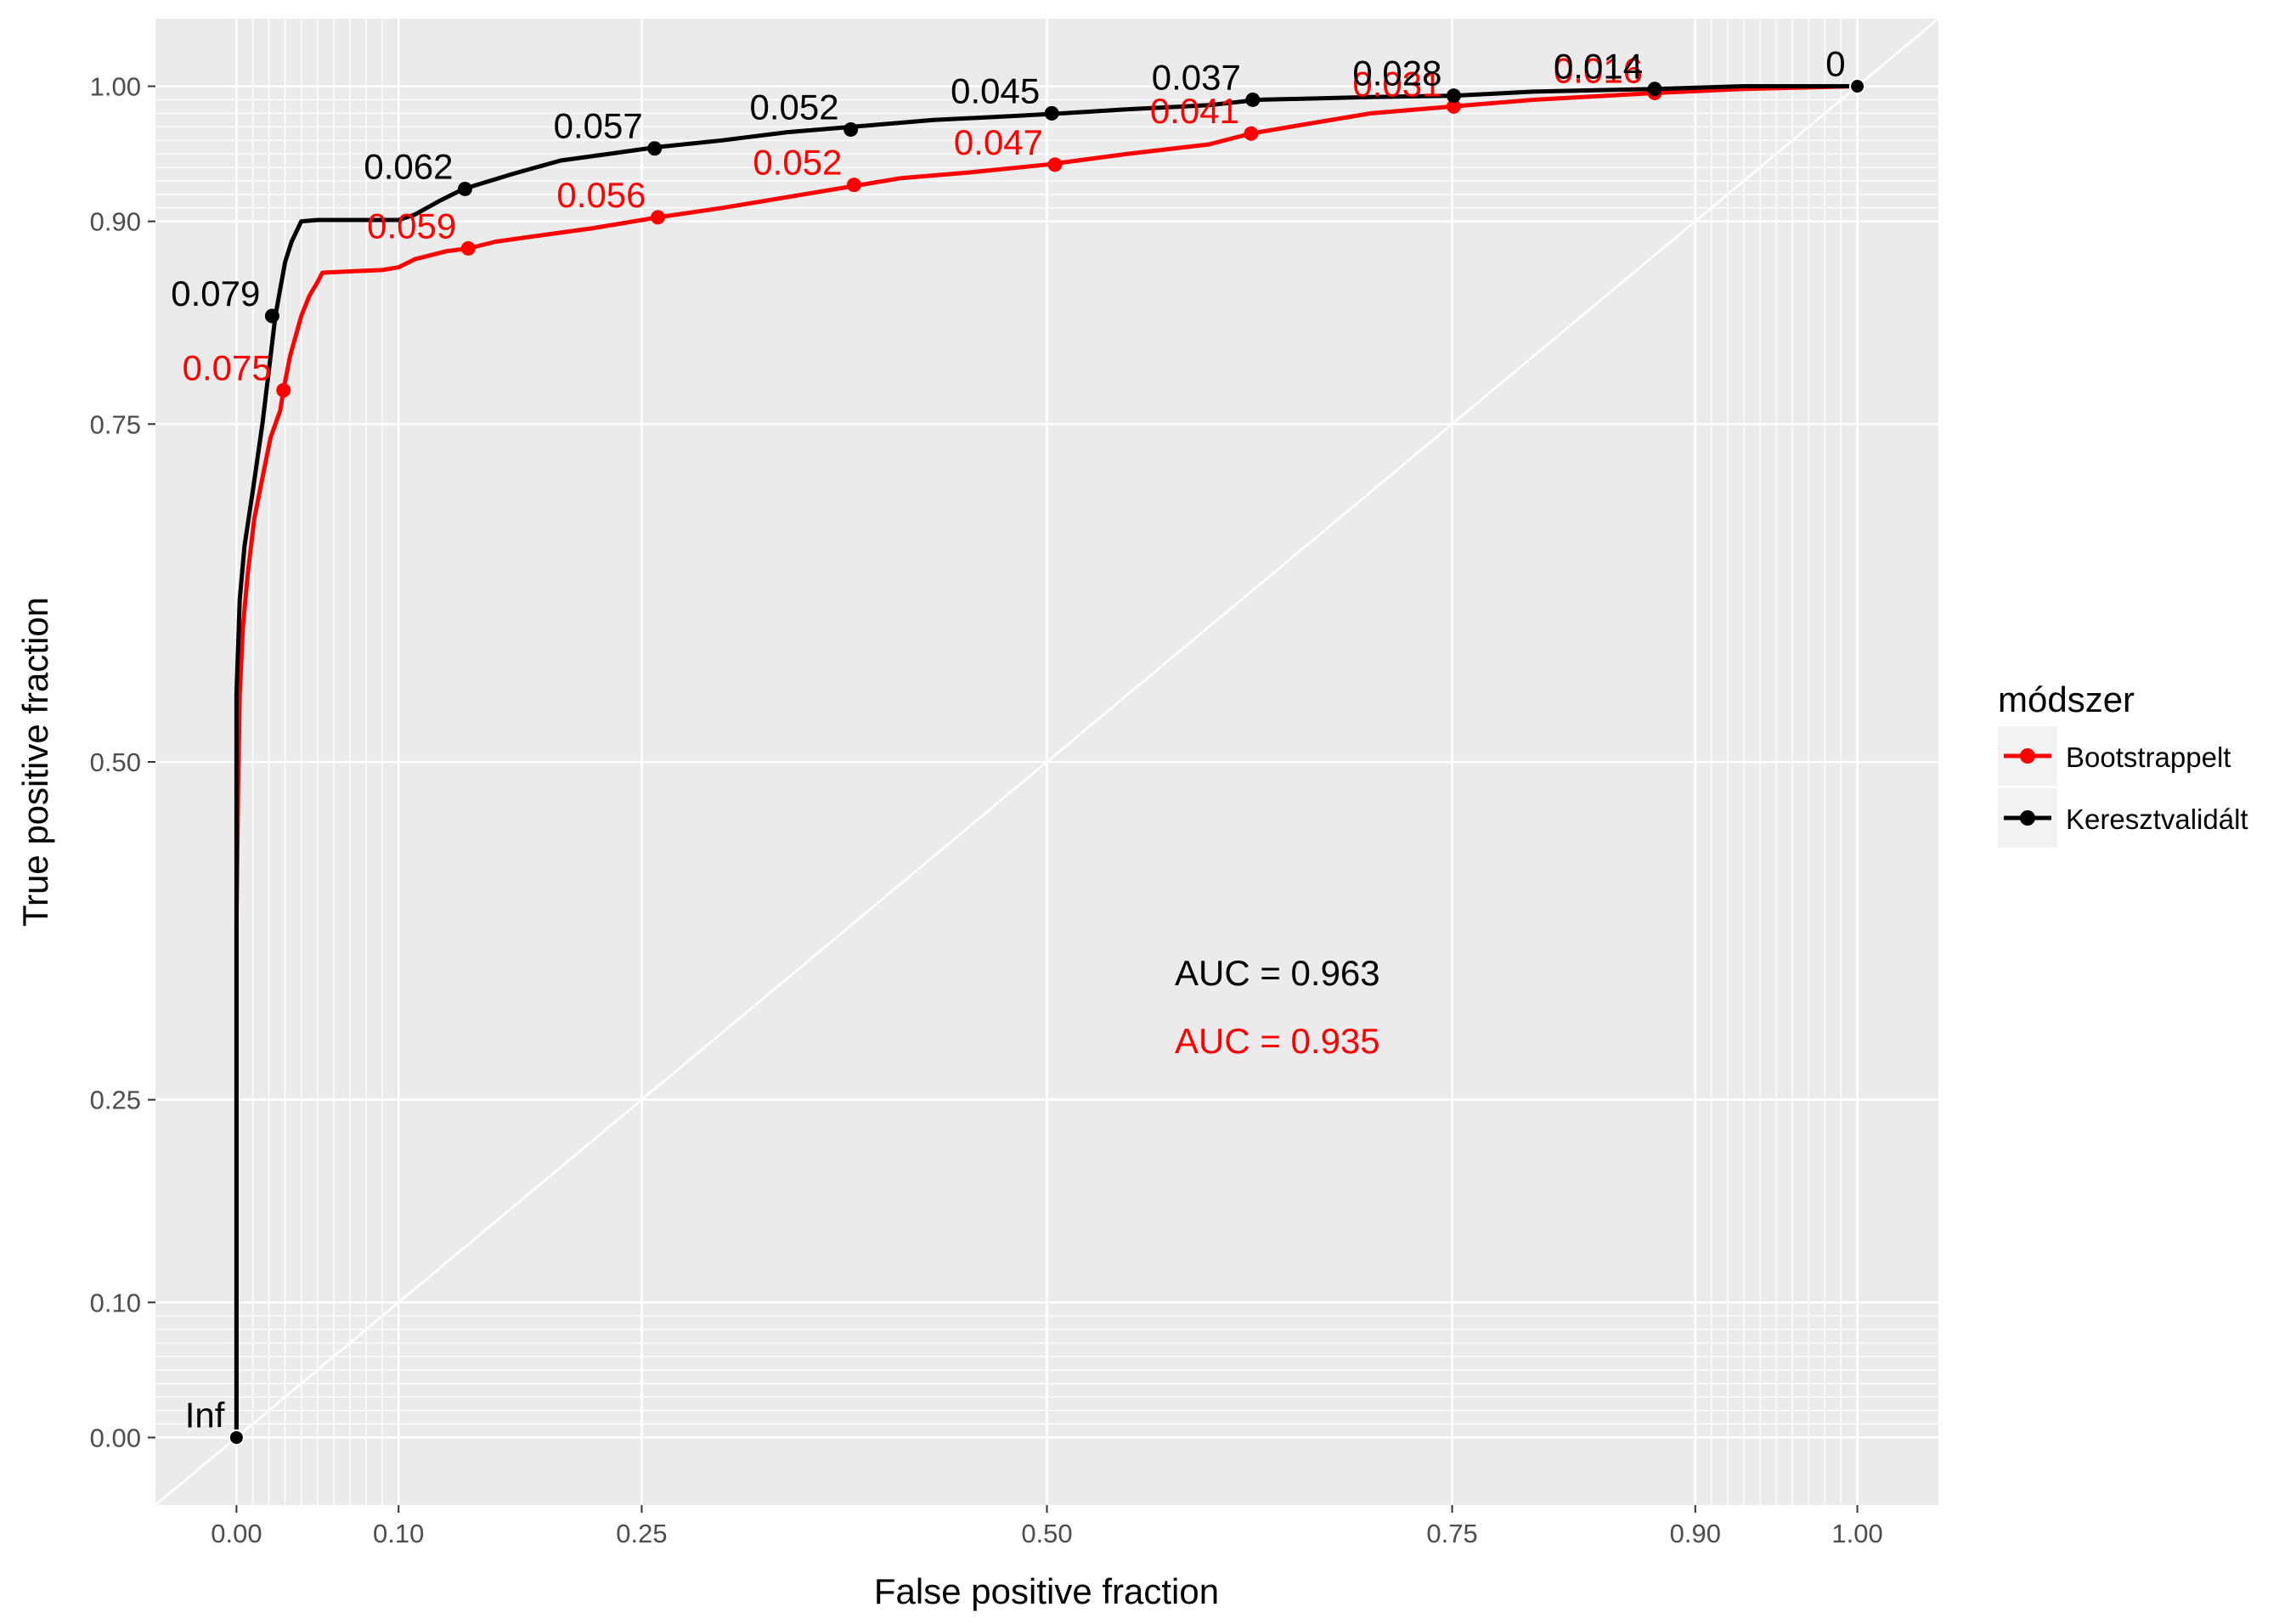  Describe the element at coordinates (998, 142) in the screenshot. I see `cutoff-label: 0.047` at that location.